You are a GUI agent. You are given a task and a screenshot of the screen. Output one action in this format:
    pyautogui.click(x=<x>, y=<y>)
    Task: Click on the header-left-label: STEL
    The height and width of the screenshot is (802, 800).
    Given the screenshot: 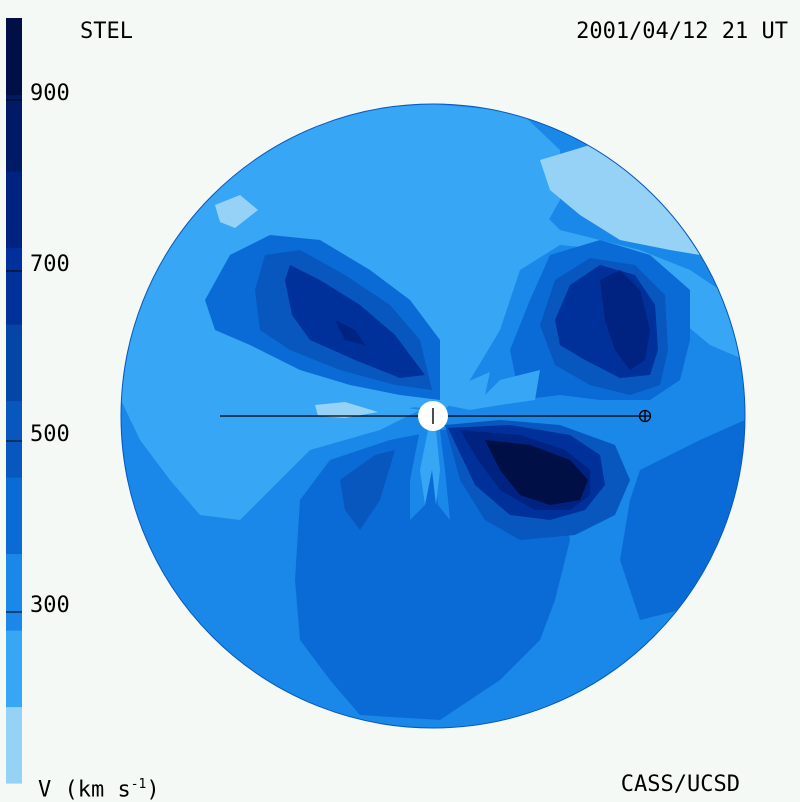 What is the action you would take?
    pyautogui.click(x=106, y=31)
    